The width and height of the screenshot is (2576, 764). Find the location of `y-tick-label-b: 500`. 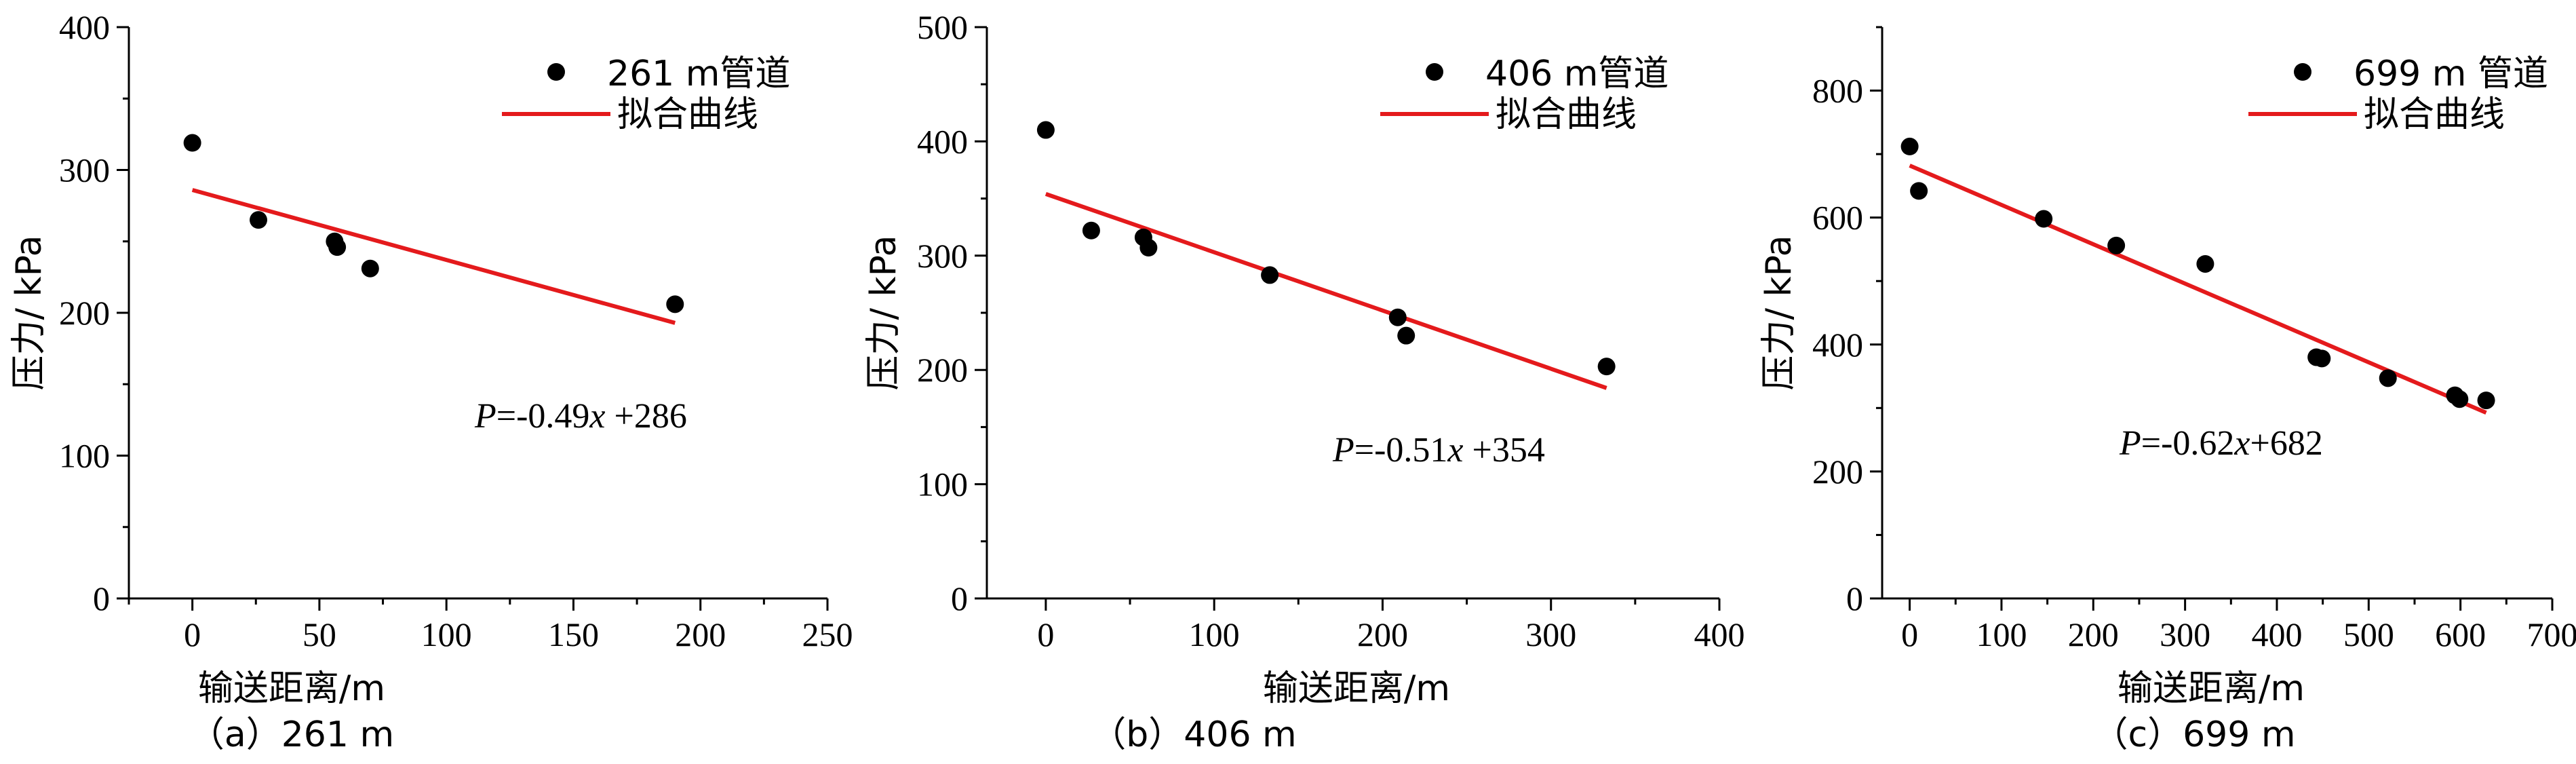

y-tick-label-b: 500 is located at coordinates (942, 27).